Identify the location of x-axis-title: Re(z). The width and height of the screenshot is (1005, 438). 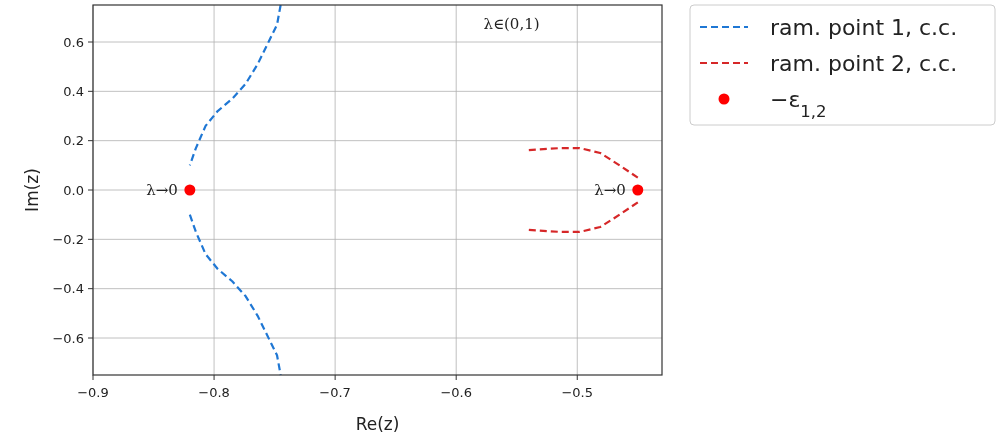
(377, 424).